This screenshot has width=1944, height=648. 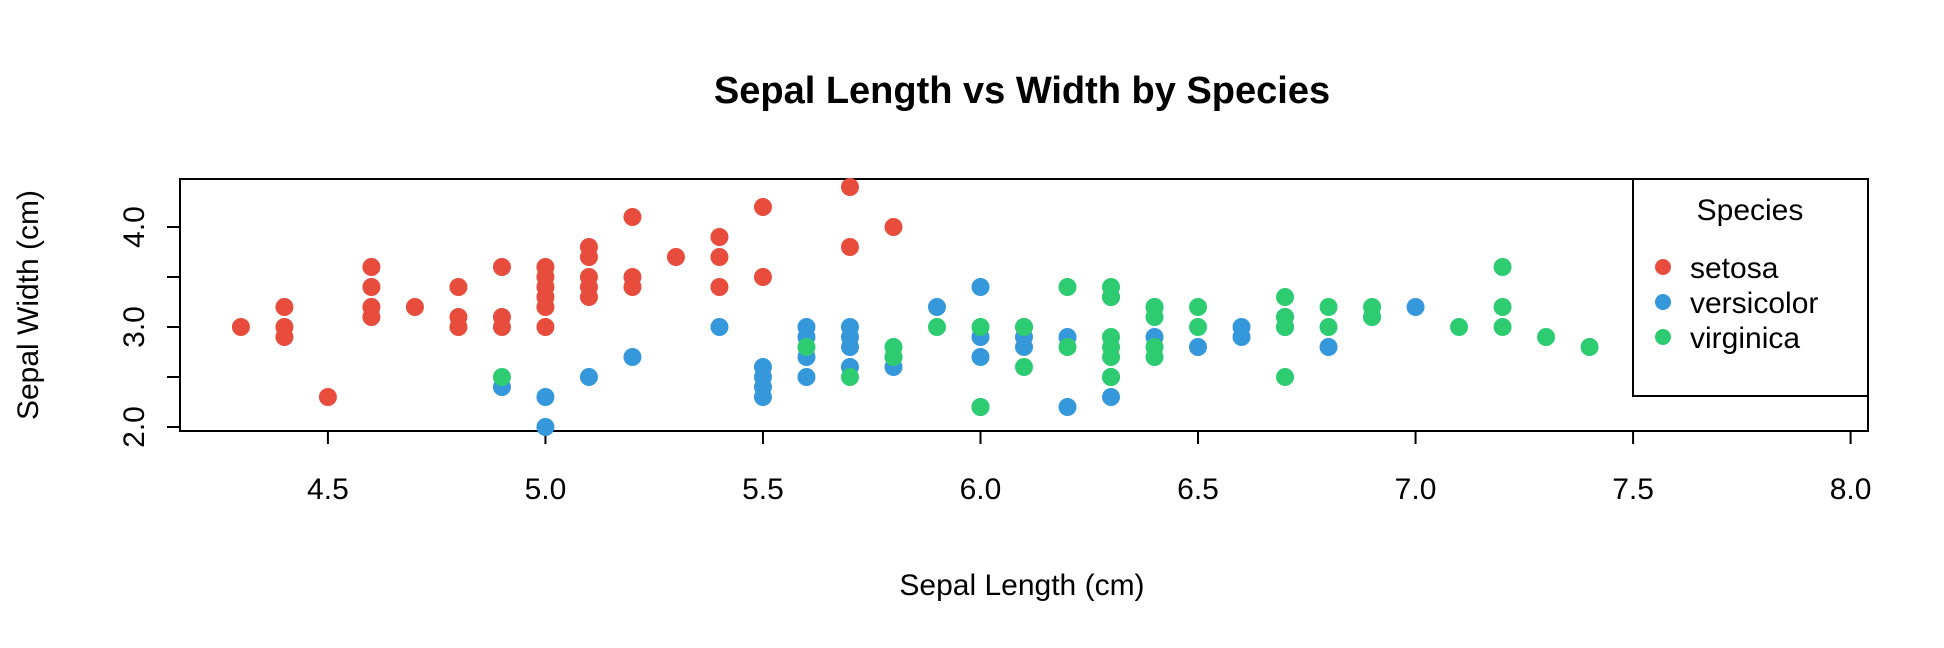 What do you see at coordinates (1198, 489) in the screenshot?
I see `x-tick-label: 6.5` at bounding box center [1198, 489].